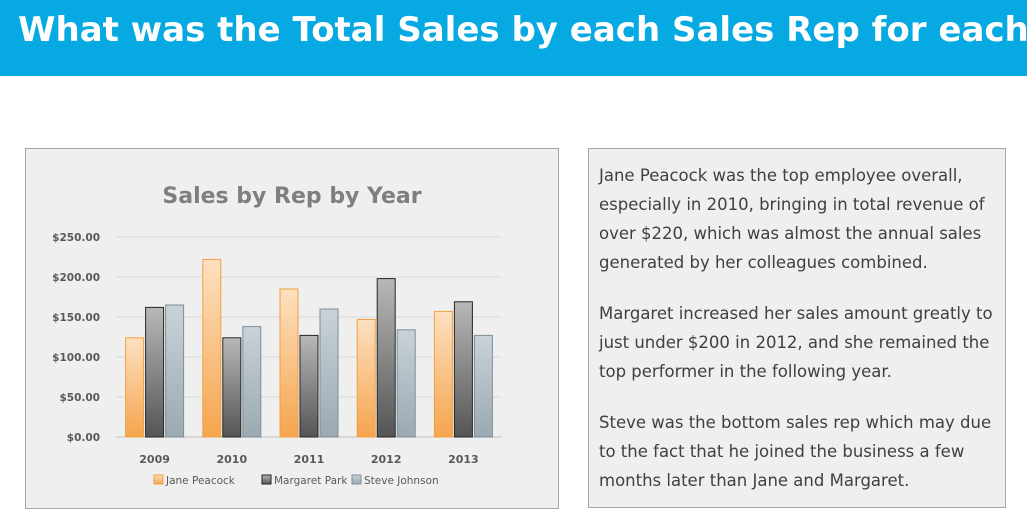 This screenshot has width=1027, height=521. Describe the element at coordinates (79, 398) in the screenshot. I see `y-tick-label: $50.00` at that location.